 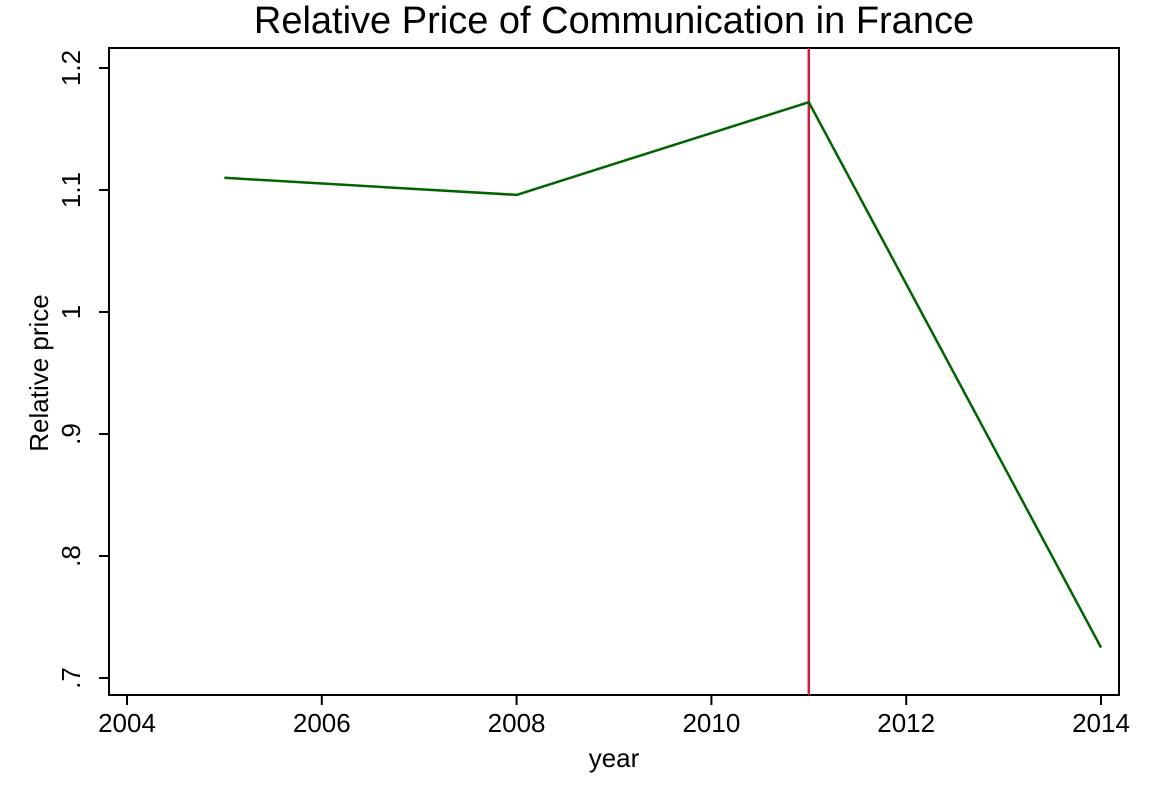 What do you see at coordinates (71, 68) in the screenshot?
I see `y-tick-label: 1.2` at bounding box center [71, 68].